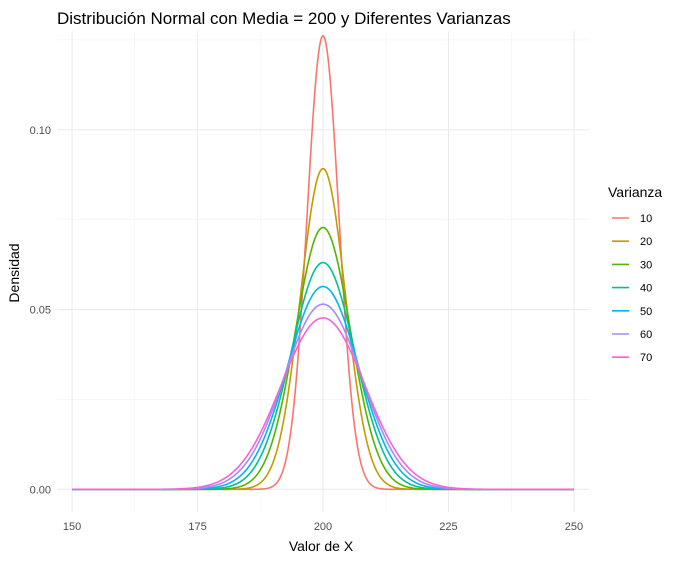 The width and height of the screenshot is (682, 565). I want to click on x-tick-label: 200, so click(323, 527).